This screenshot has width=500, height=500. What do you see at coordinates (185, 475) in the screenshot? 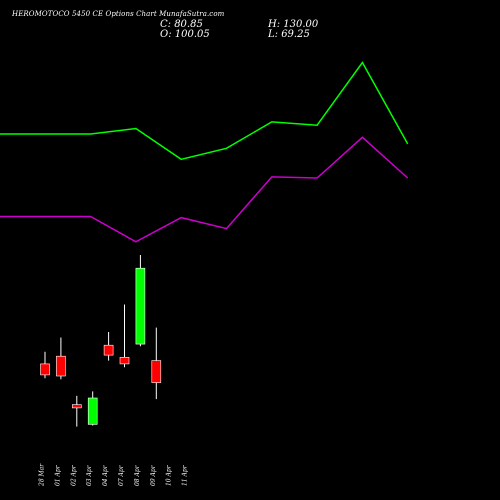
I see `x-tick-label: 11 Apr` at bounding box center [185, 475].